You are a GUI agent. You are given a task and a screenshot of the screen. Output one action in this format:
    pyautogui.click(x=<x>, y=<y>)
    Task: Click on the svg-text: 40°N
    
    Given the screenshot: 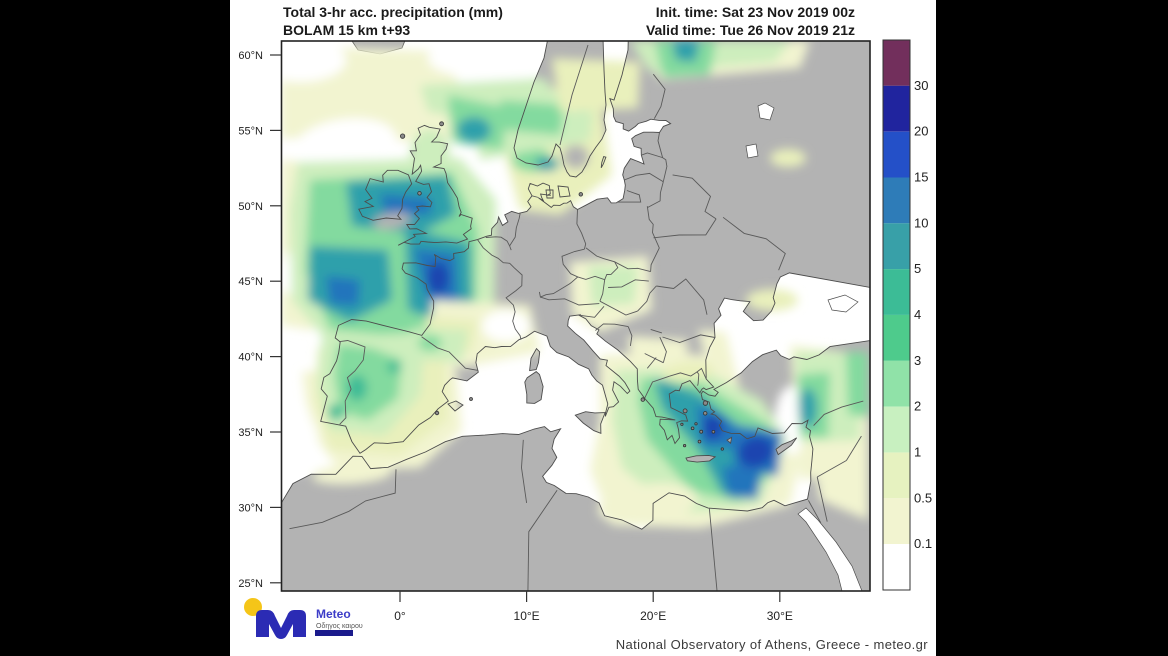 What is the action you would take?
    pyautogui.click(x=250, y=358)
    